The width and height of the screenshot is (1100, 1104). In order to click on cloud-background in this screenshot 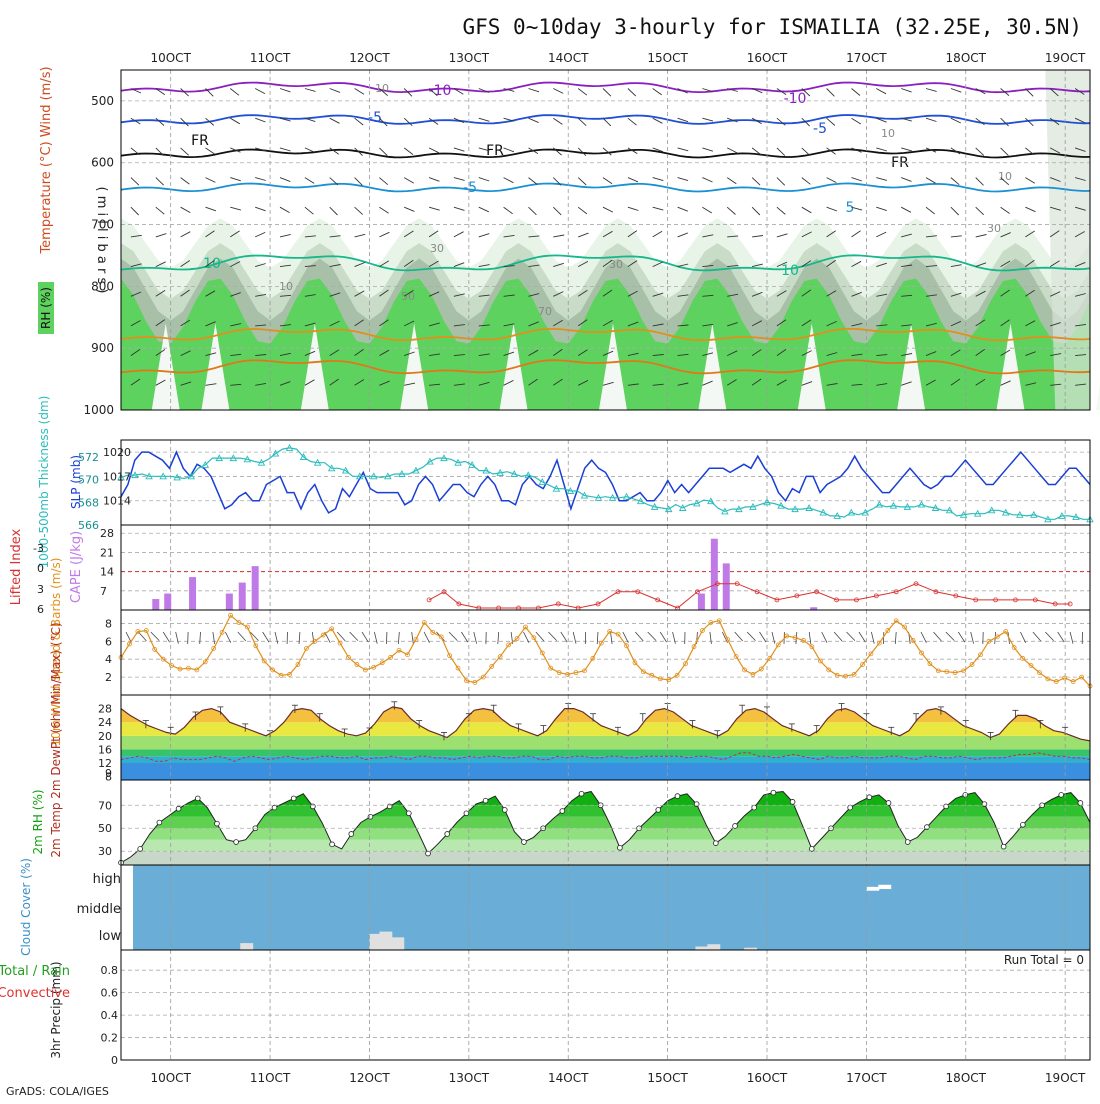, I will do `click(611, 907)`.